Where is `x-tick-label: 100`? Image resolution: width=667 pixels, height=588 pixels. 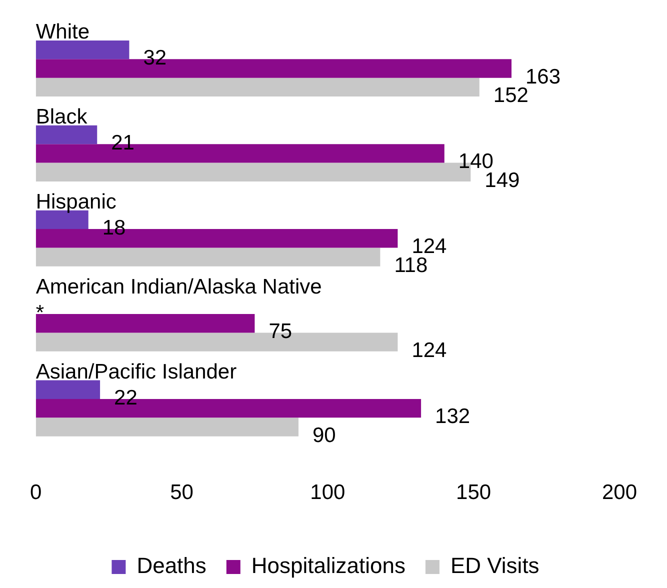 x-tick-label: 100 is located at coordinates (328, 492).